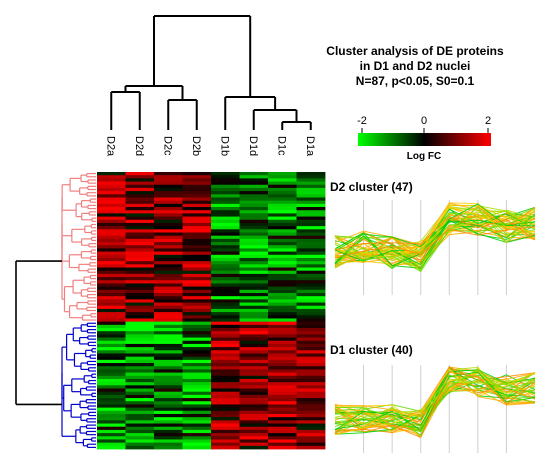 The image size is (550, 473). Describe the element at coordinates (362, 121) in the screenshot. I see `legend-tick-low: -2` at that location.